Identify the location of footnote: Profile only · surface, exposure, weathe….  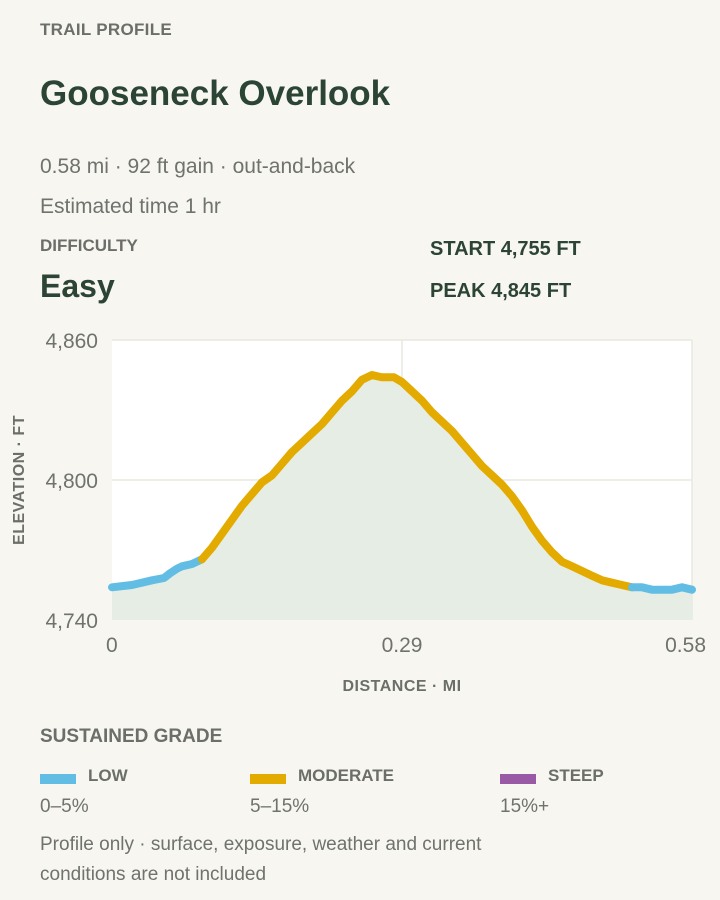
(261, 859).